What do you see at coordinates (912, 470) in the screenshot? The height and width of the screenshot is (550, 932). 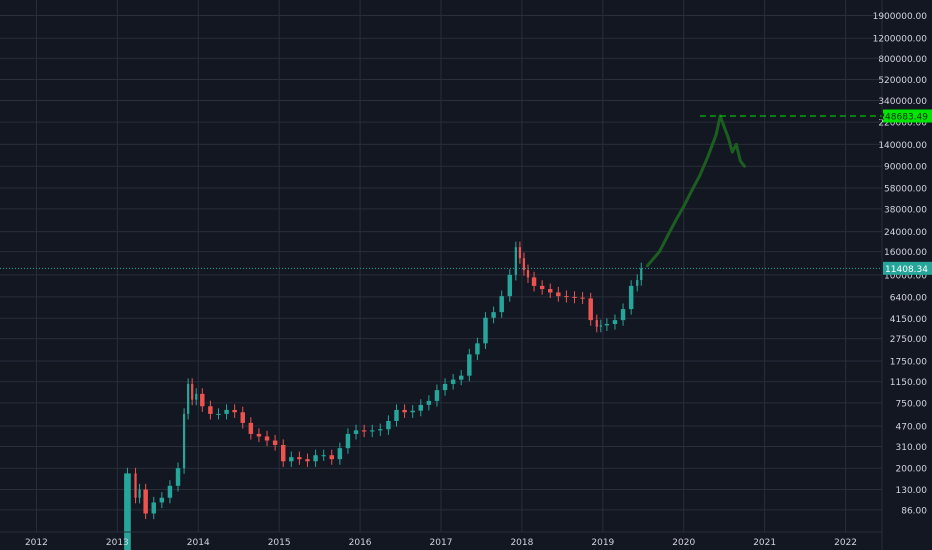 I see `y-tick-label: 200.00` at bounding box center [912, 470].